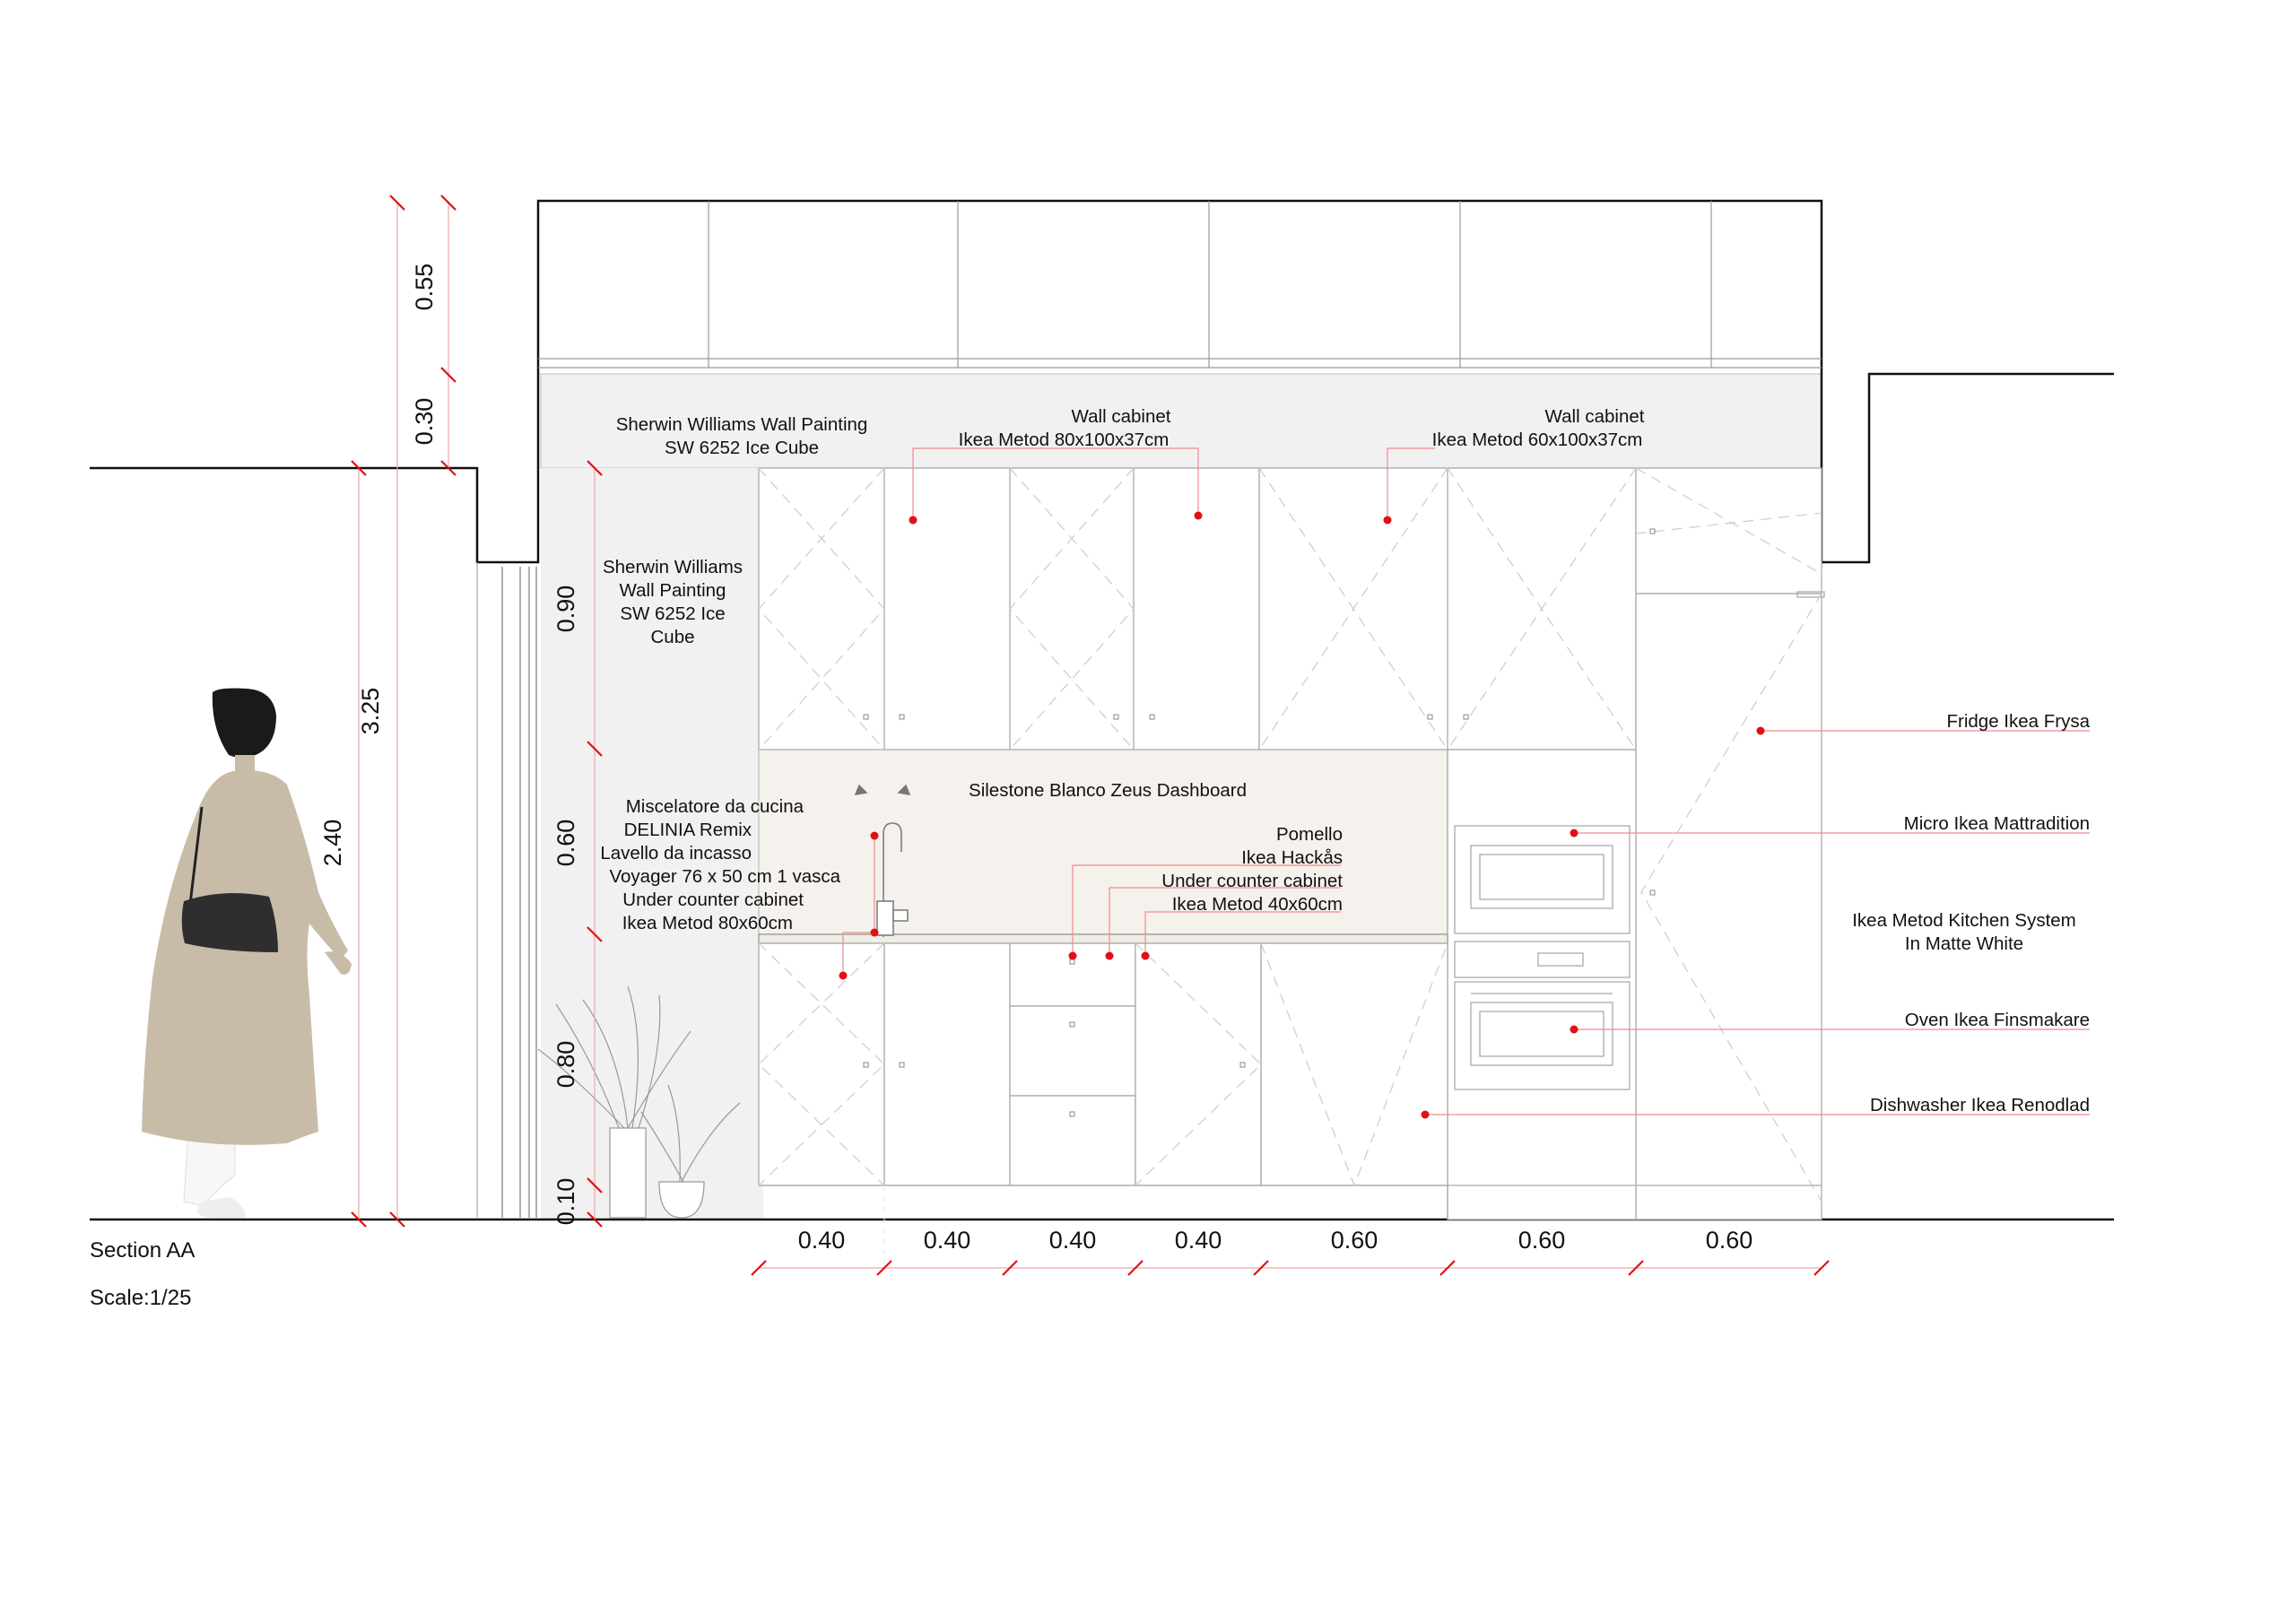 The image size is (2296, 1623). Describe the element at coordinates (247, 953) in the screenshot. I see `person-figure` at that location.